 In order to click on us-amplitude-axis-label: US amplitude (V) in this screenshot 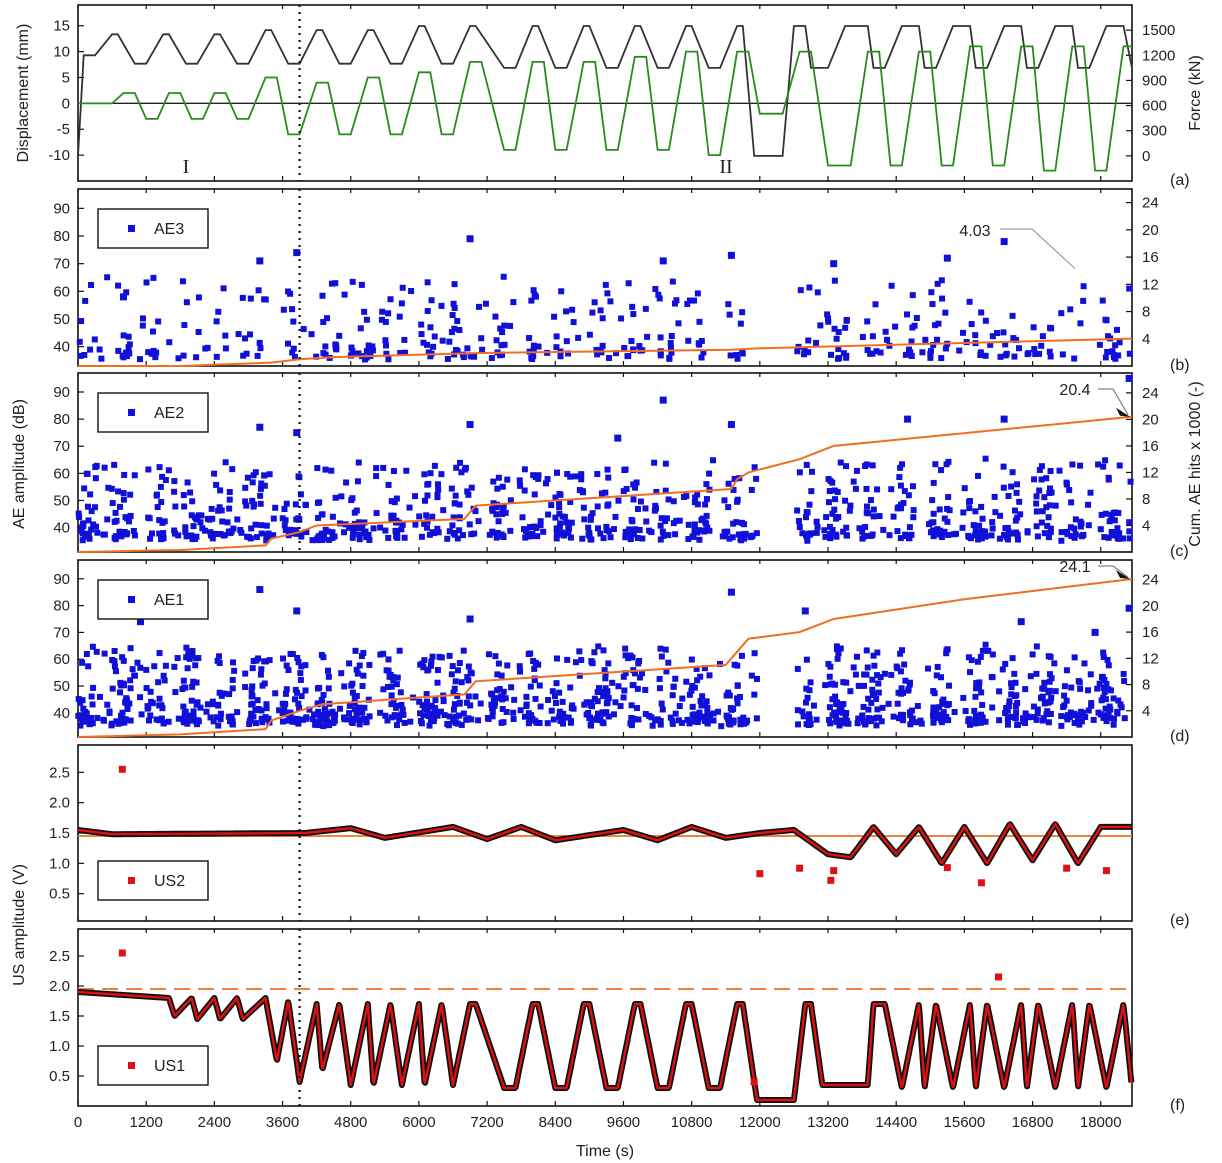, I will do `click(19, 925)`.